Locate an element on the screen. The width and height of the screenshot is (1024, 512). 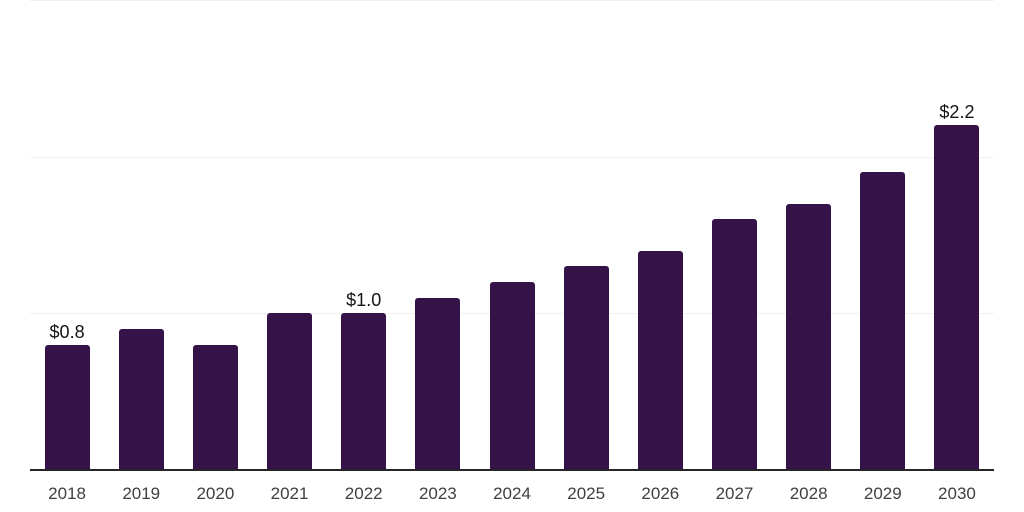
bar-2026 is located at coordinates (660, 360).